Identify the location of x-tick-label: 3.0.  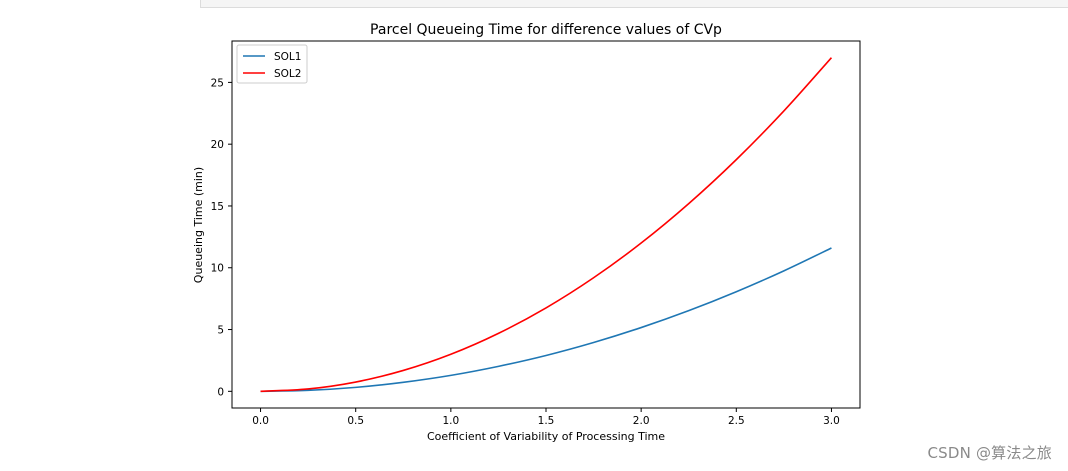
(831, 421).